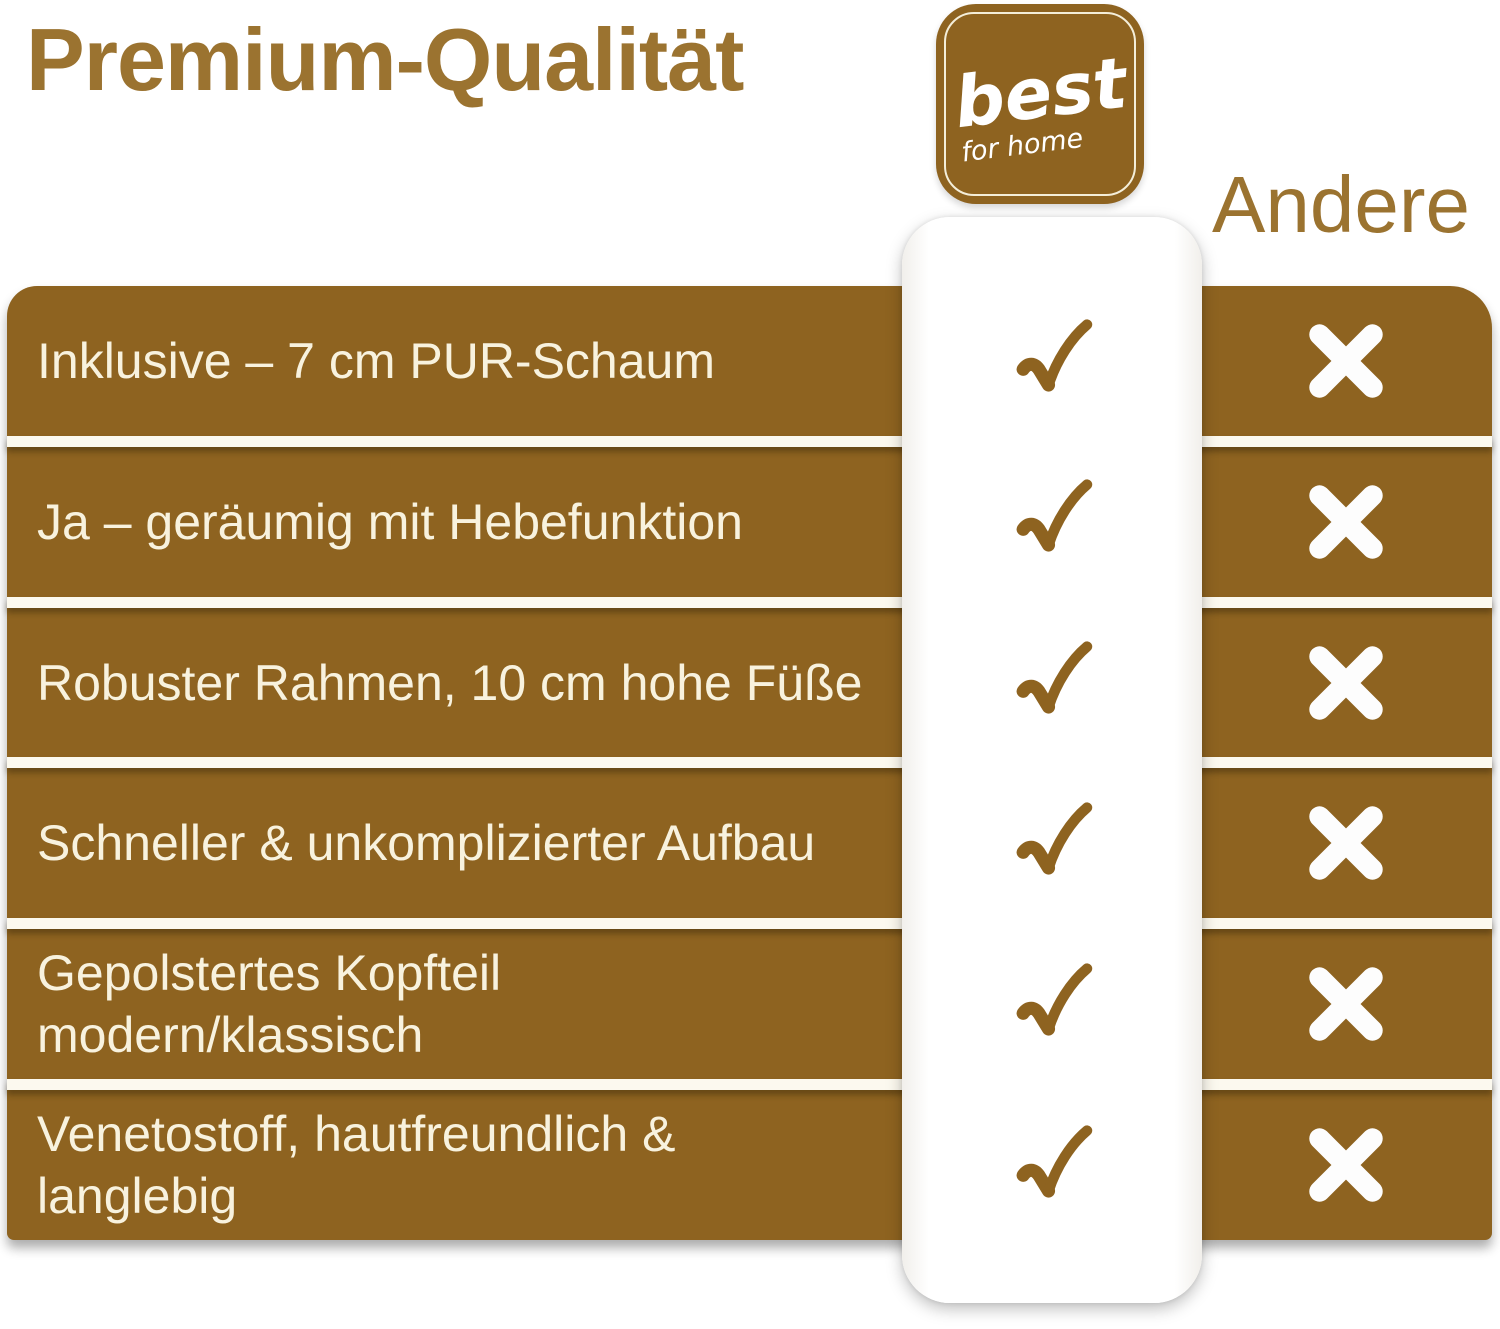 This screenshot has width=1500, height=1329. I want to click on brand-logo: best for home, so click(1040, 104).